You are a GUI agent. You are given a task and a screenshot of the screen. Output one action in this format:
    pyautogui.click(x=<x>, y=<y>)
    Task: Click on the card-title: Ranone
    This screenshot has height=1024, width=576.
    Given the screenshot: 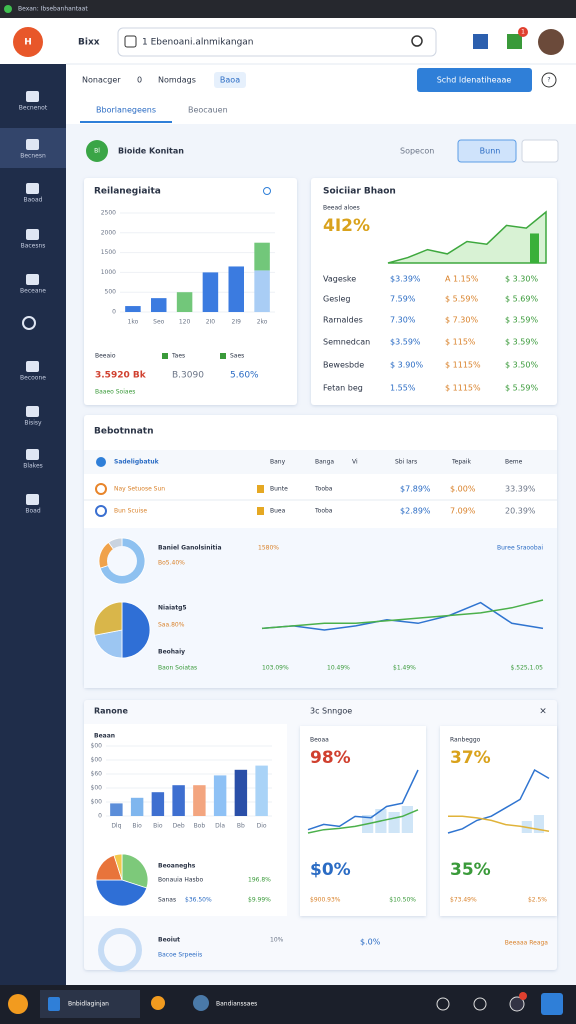 What is the action you would take?
    pyautogui.click(x=111, y=711)
    